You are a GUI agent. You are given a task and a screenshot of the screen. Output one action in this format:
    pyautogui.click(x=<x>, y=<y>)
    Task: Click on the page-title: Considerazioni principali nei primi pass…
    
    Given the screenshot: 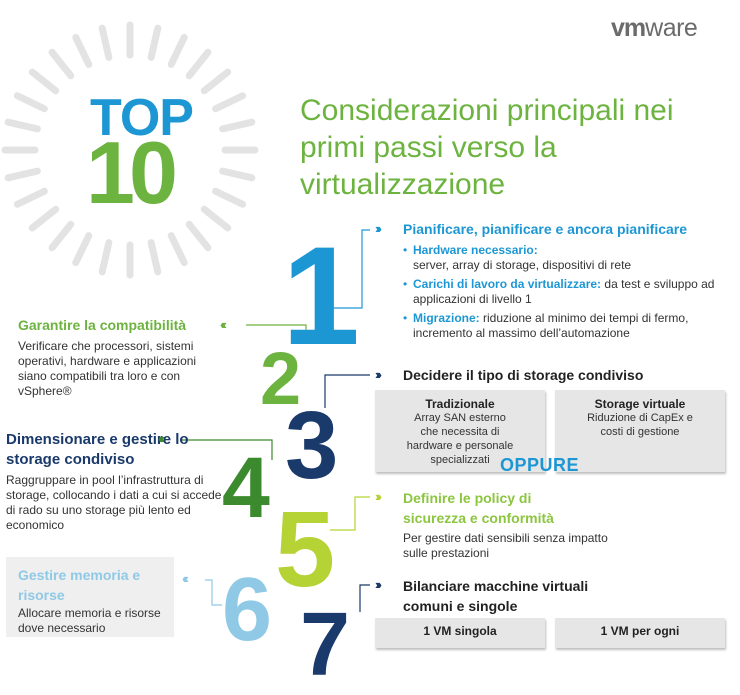 What is the action you would take?
    pyautogui.click(x=487, y=147)
    